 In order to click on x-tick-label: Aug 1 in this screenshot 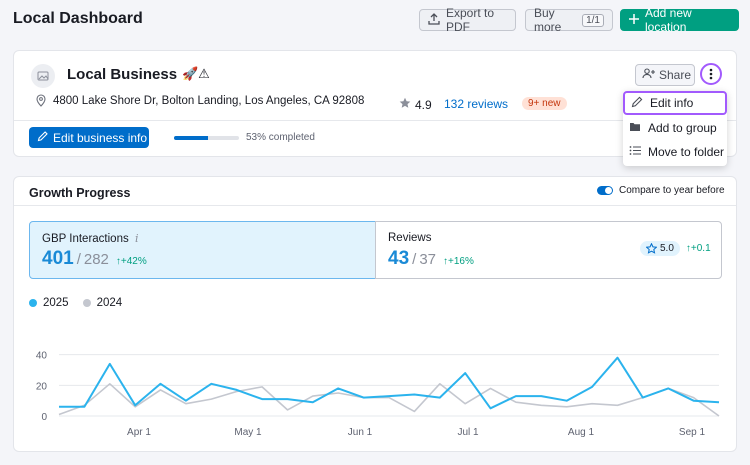, I will do `click(581, 432)`.